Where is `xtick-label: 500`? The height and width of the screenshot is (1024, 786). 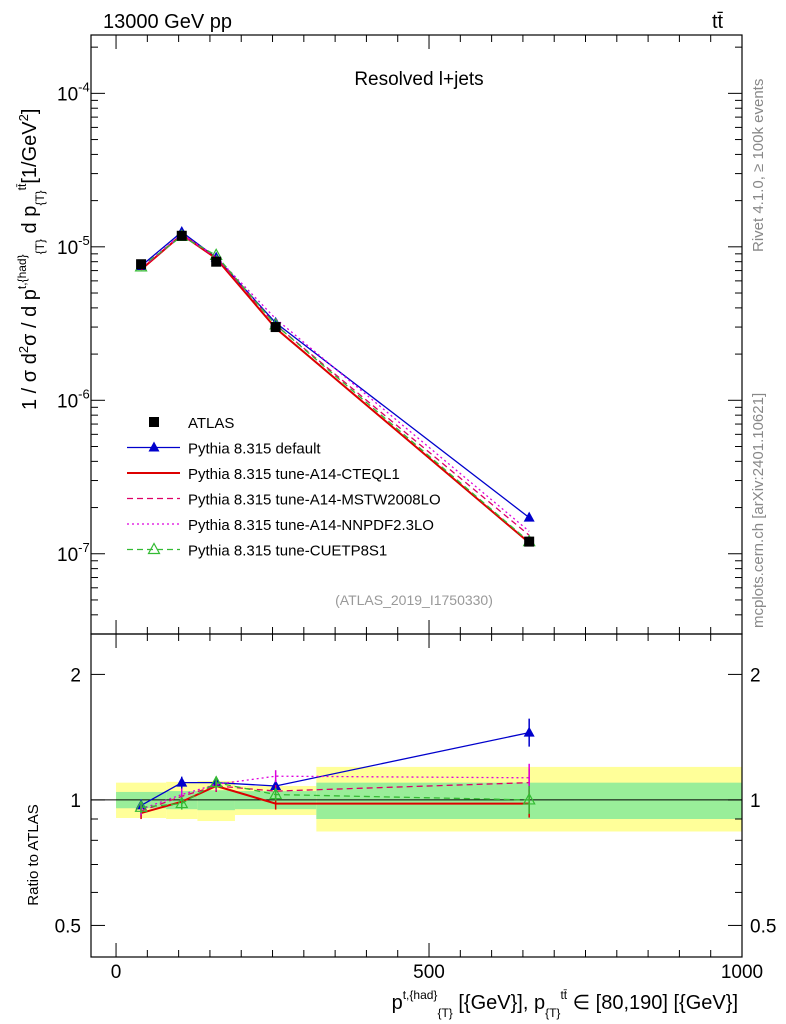
xtick-label: 500 is located at coordinates (429, 972).